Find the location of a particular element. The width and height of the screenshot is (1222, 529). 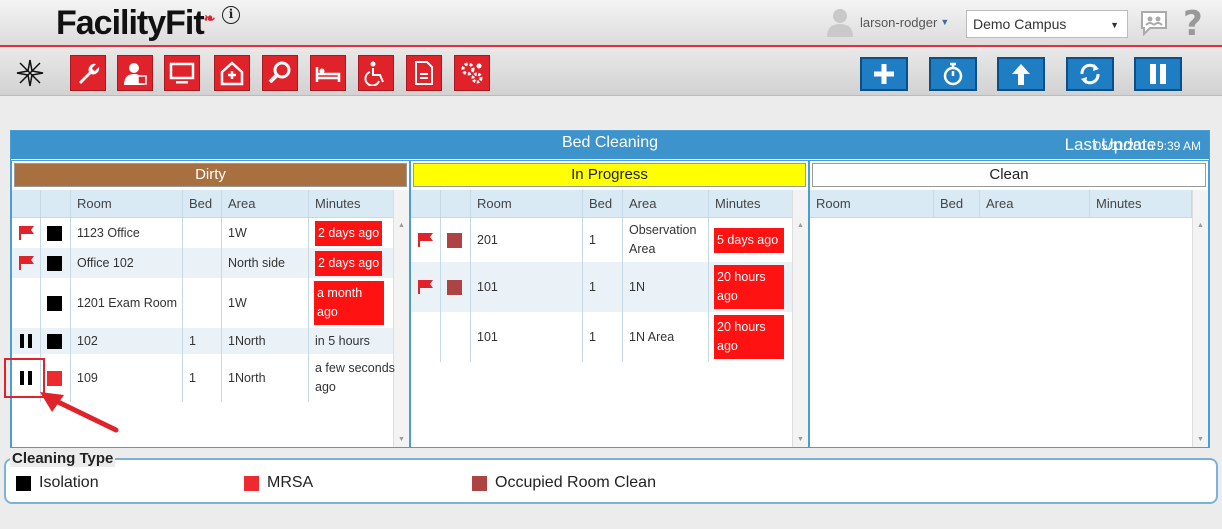

dirty-scrollbar: ▲ ▼ is located at coordinates (401, 318).